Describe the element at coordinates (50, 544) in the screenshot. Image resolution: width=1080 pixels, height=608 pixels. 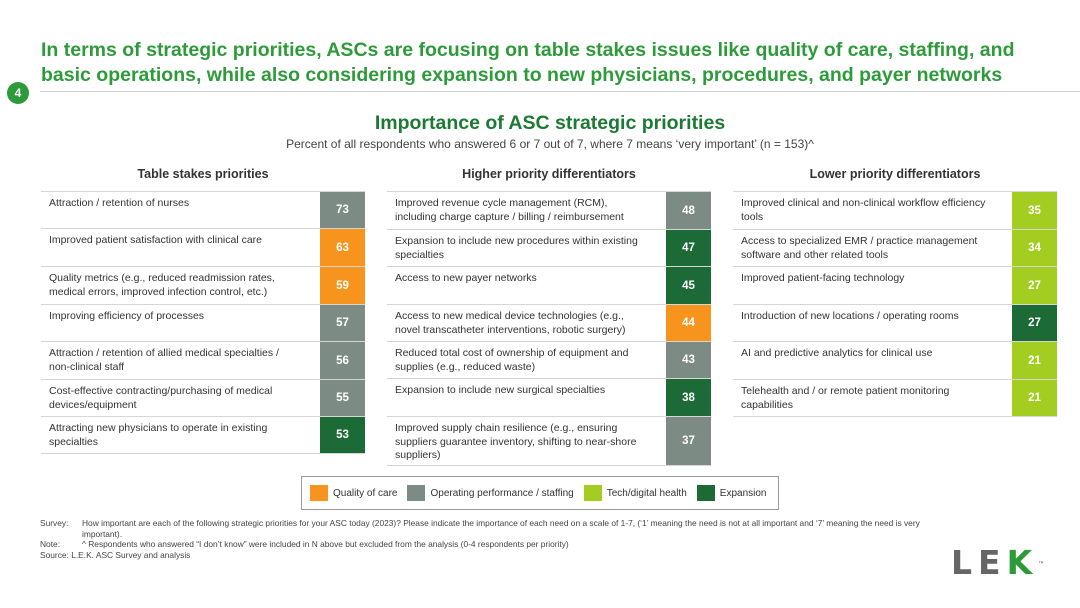
I see `note-key: Note:` at that location.